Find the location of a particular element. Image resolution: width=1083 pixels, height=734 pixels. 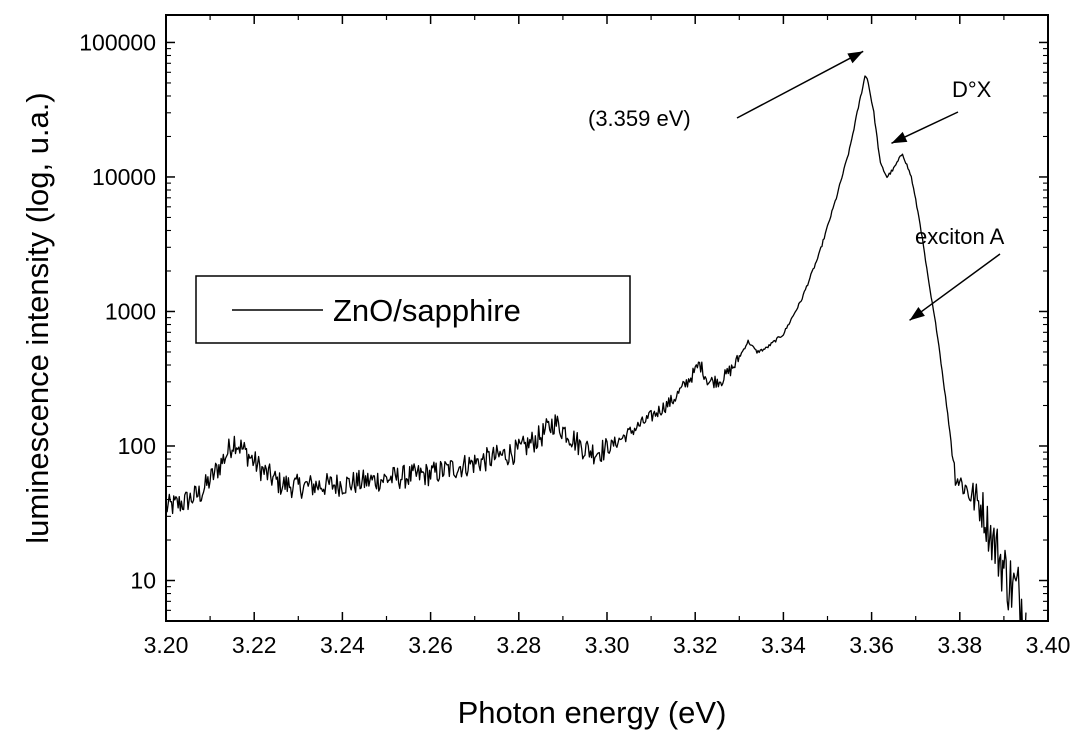

x-tick-label: 3.26 is located at coordinates (430, 645).